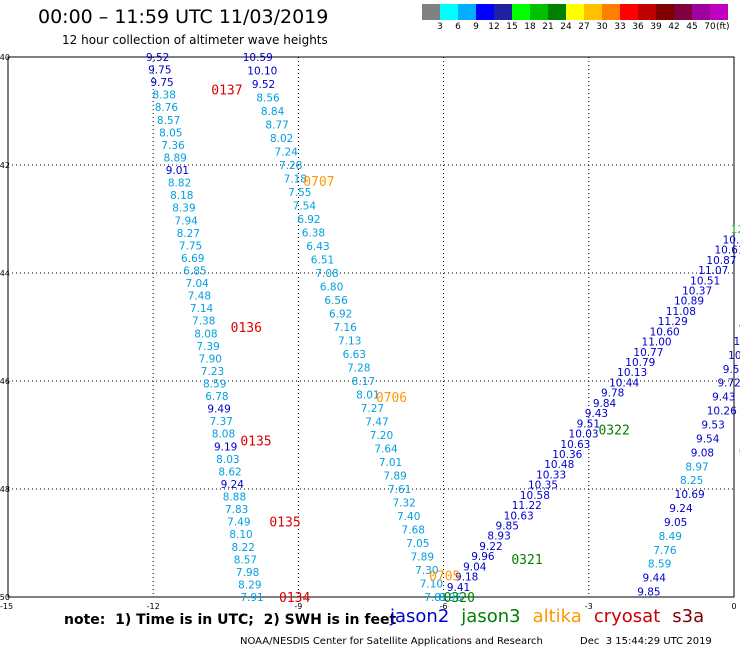 The height and width of the screenshot is (650, 740). I want to click on pass-time-label: 0320, so click(459, 598).